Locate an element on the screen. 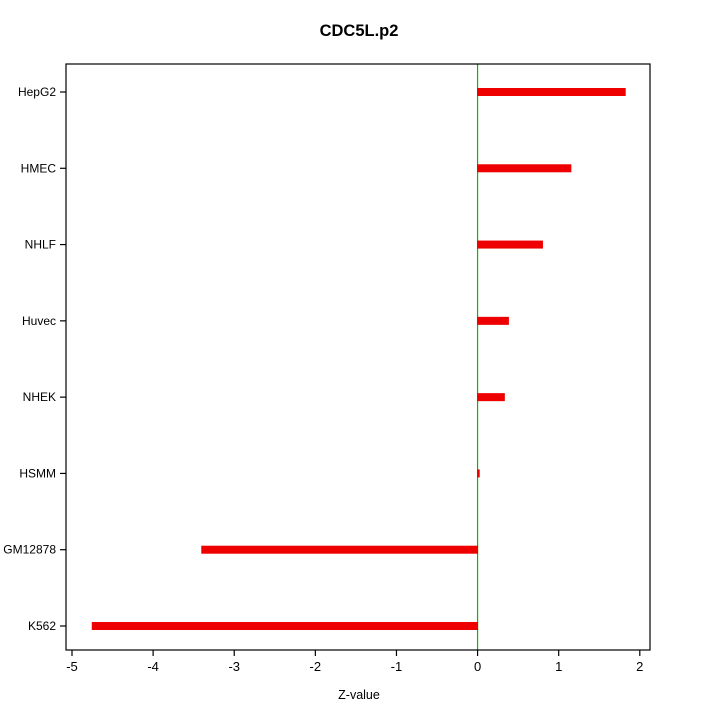 This screenshot has height=720, width=720. x-tick-label: -3 is located at coordinates (234, 666).